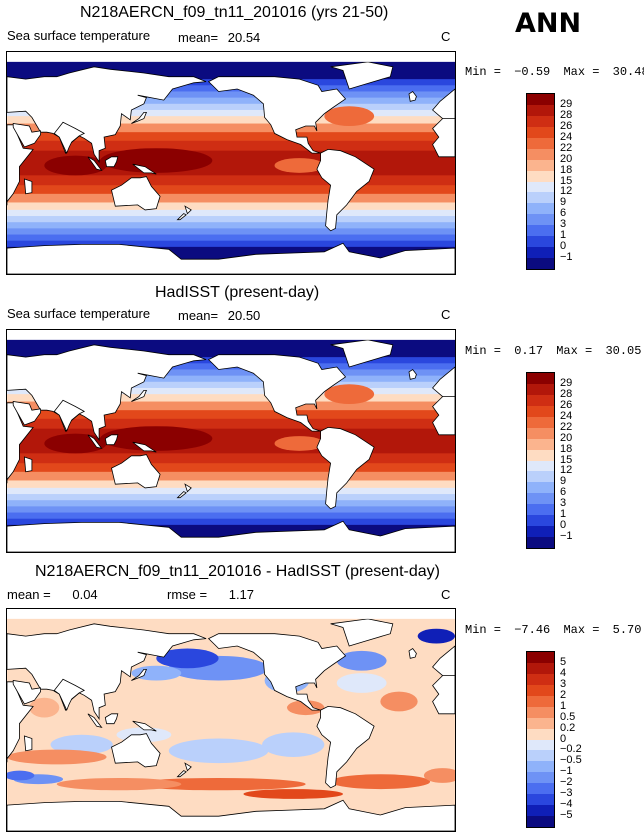 The height and width of the screenshot is (837, 644). I want to click on colorbar-tick-label: −0.2, so click(571, 749).